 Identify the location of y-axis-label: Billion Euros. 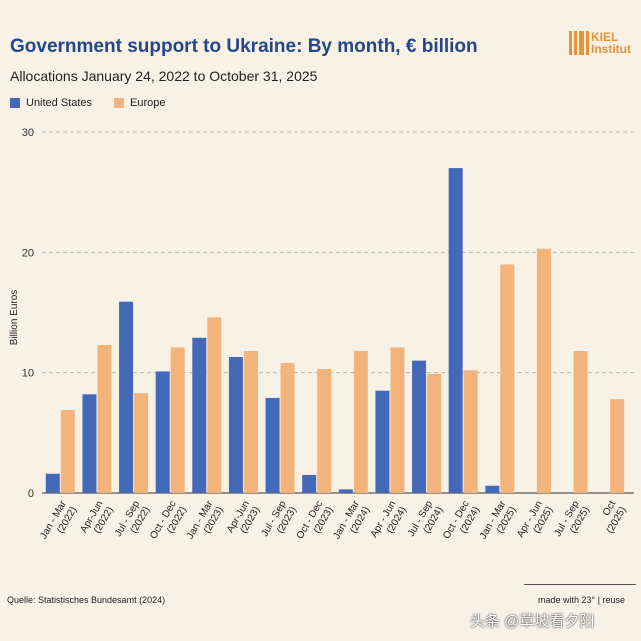
(14, 318).